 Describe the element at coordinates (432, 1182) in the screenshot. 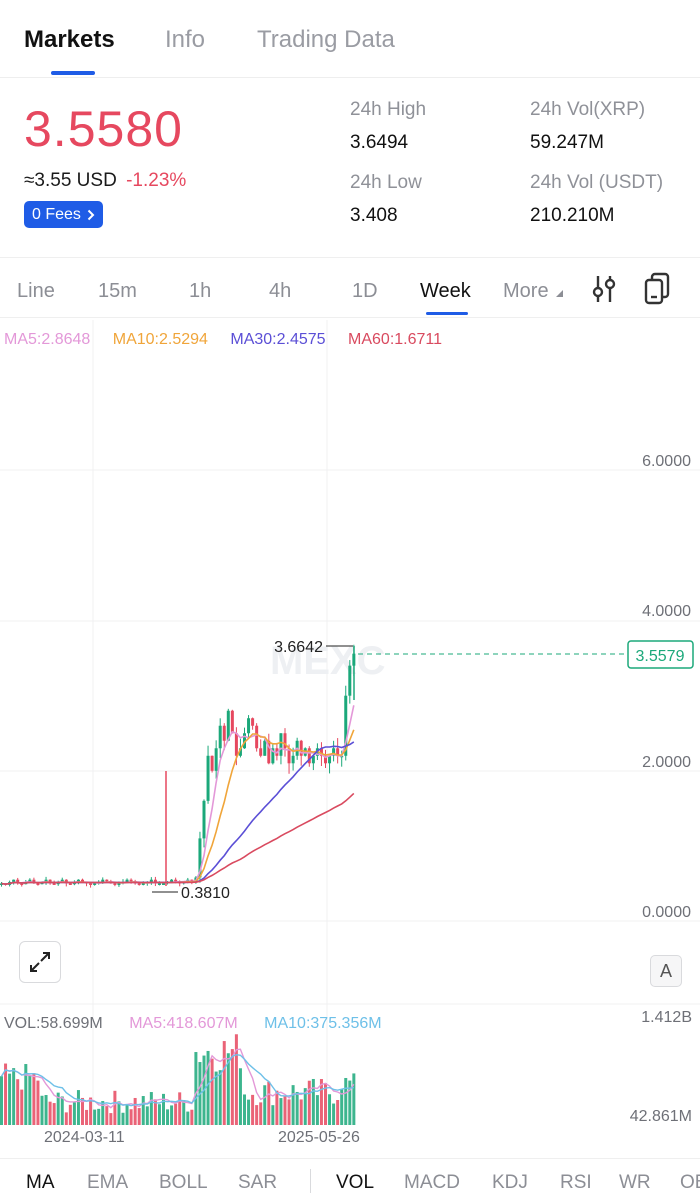

I see `indicator-macd: MACD` at that location.